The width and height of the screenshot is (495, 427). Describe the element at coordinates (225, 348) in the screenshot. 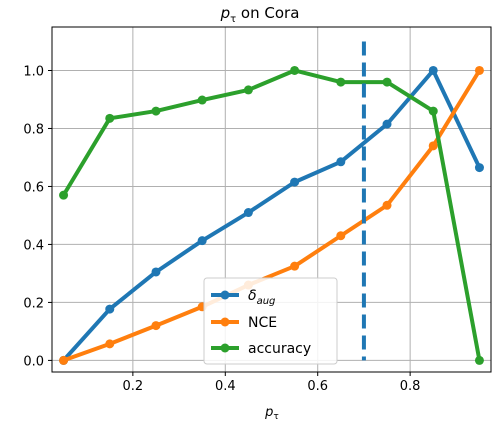

I see `legend-marker-accuracy` at that location.